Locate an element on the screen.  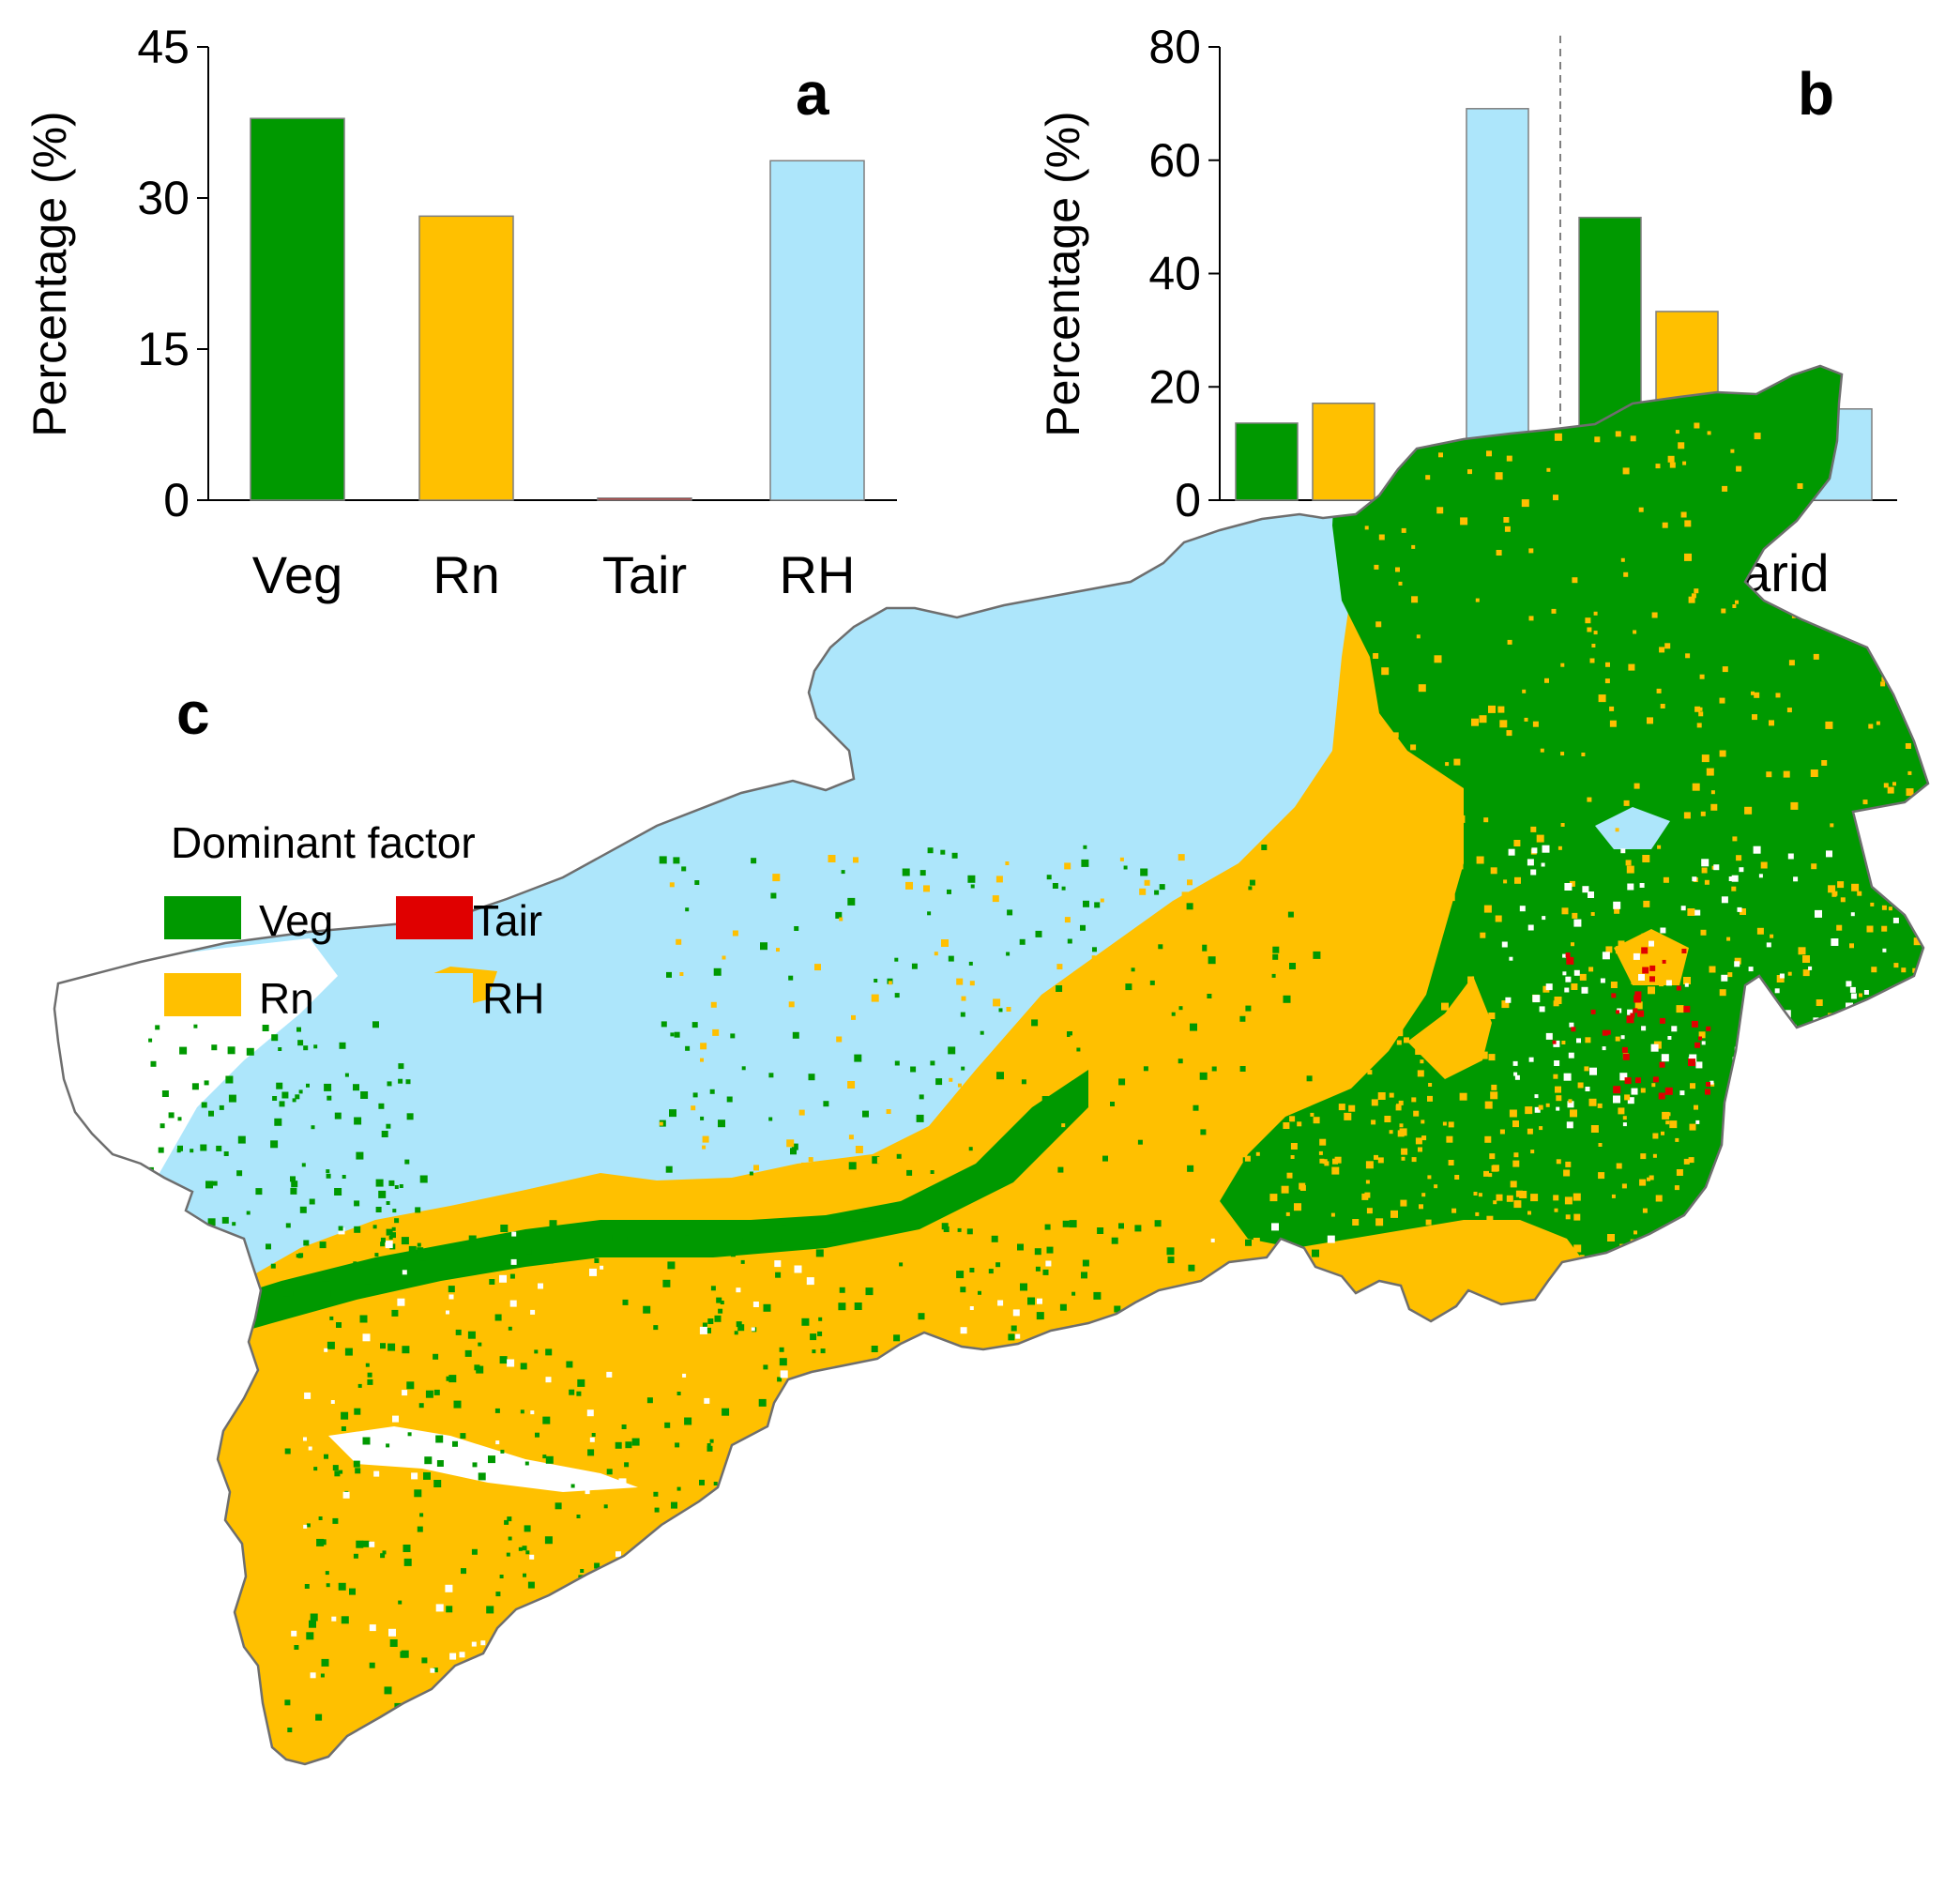
legend-label-tair: Tair is located at coordinates (507, 921).